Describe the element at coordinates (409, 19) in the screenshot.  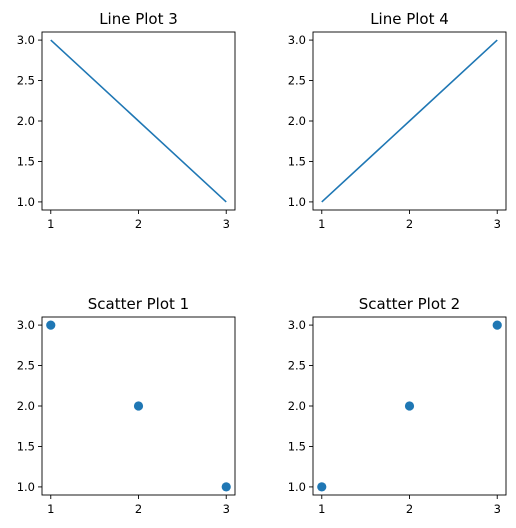
I see `subplot-title: Line Plot 4` at that location.